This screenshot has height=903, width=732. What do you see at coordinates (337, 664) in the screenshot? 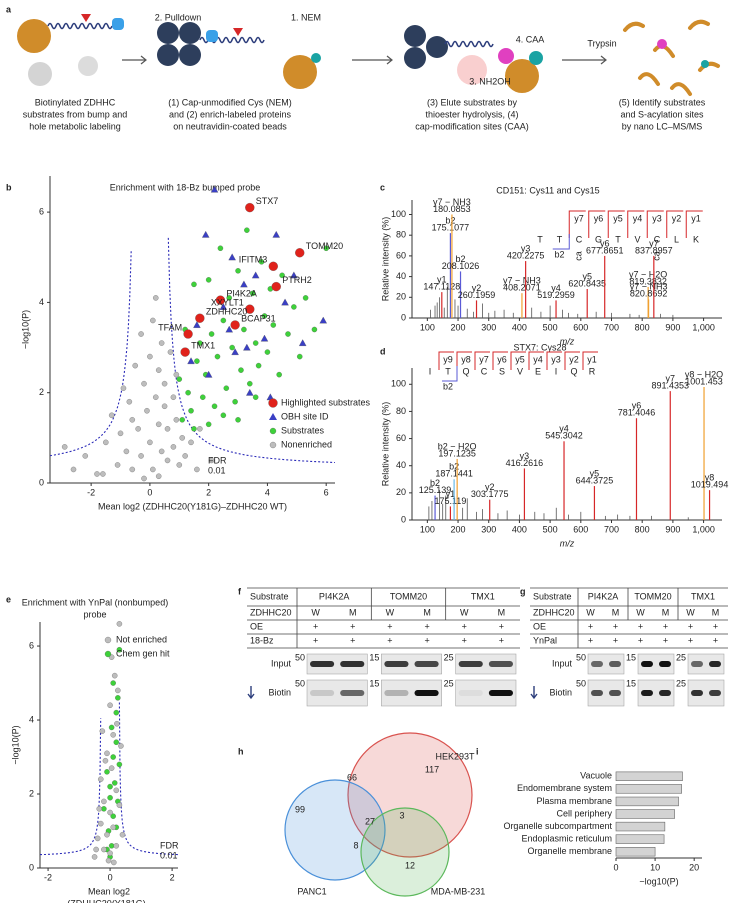
I see `blot` at bounding box center [337, 664].